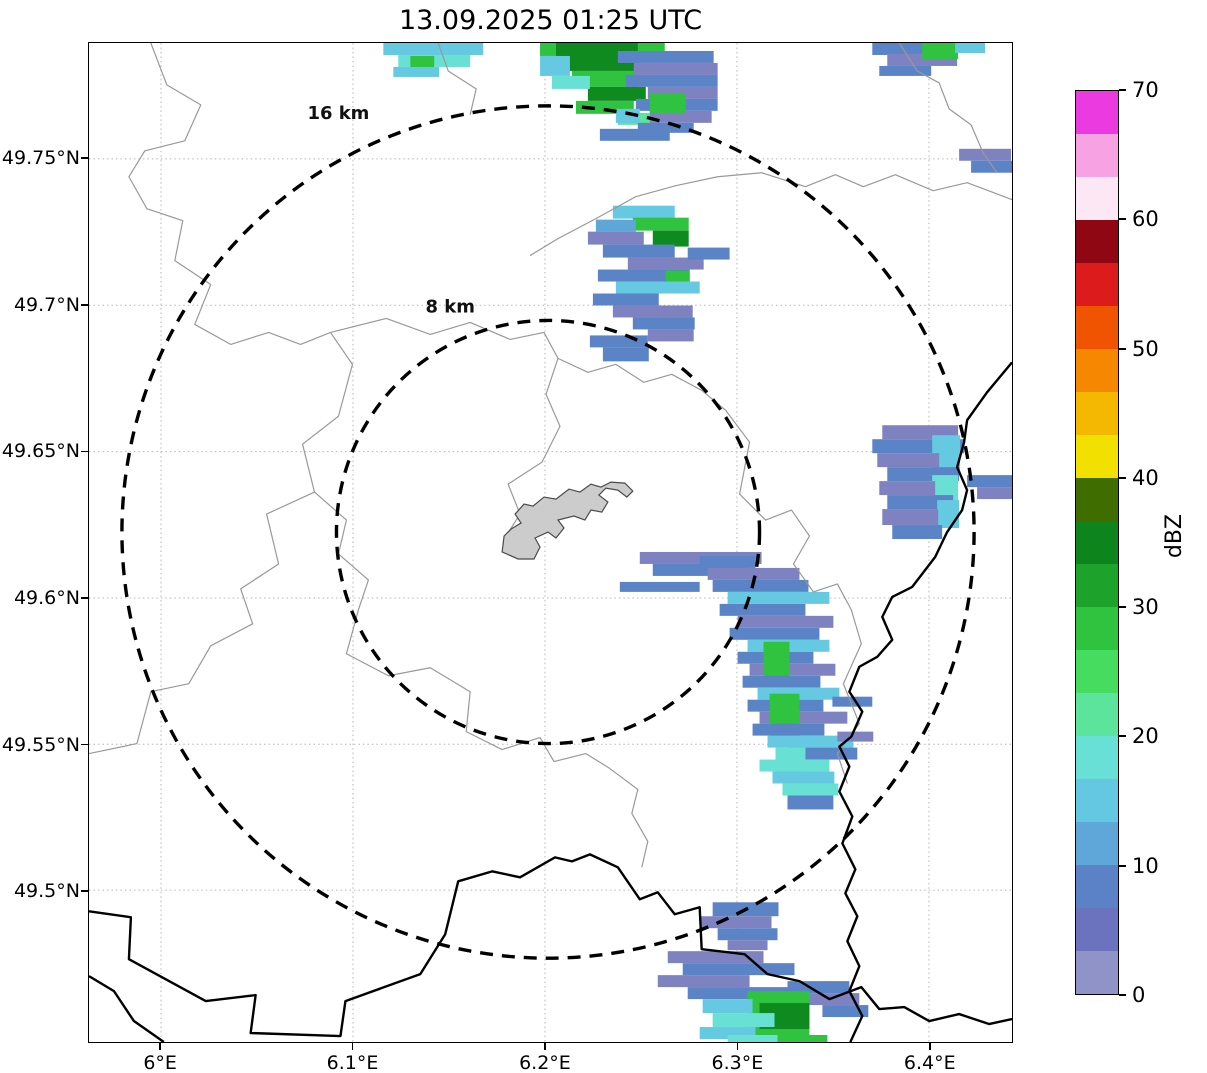  I want to click on city-area-shape, so click(567, 520).